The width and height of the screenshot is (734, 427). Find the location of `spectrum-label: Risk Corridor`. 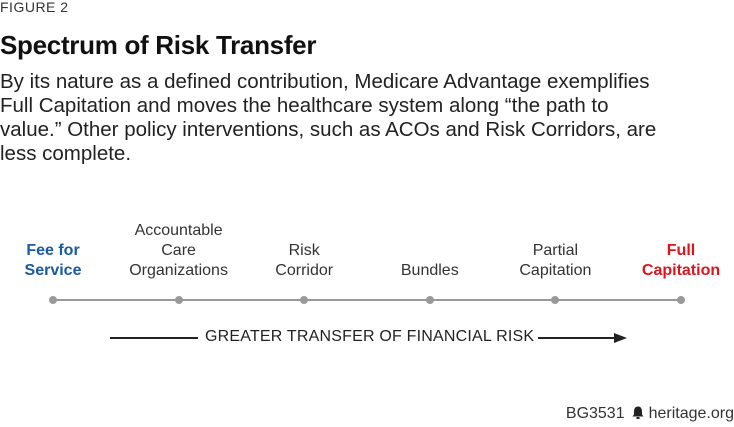

spectrum-label: Risk Corridor is located at coordinates (304, 261).